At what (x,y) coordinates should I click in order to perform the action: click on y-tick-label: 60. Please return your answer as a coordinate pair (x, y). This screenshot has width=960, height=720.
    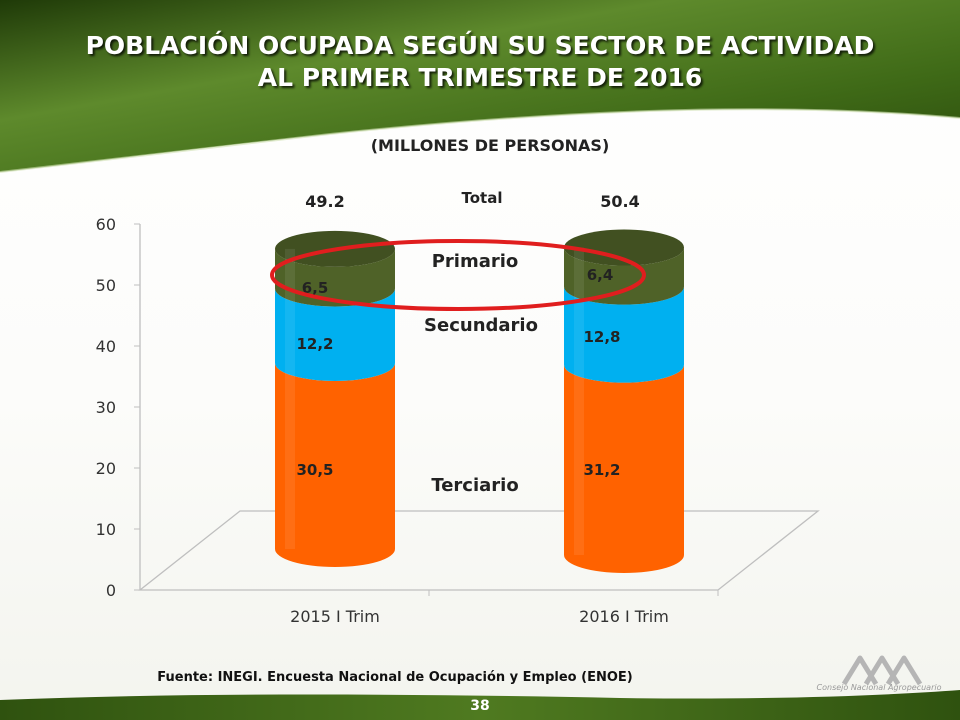
    Looking at the image, I should click on (106, 224).